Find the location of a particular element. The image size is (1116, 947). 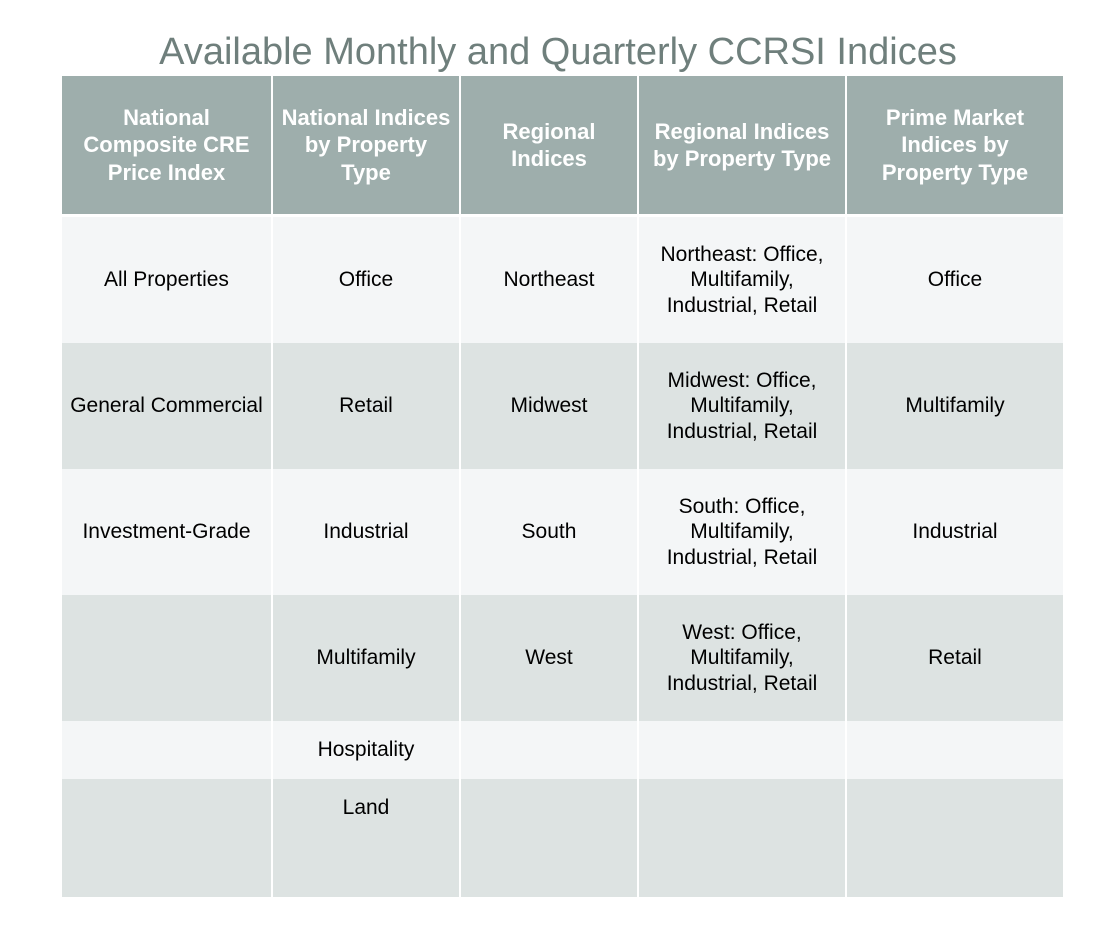

cell-text: West is located at coordinates (549, 658).